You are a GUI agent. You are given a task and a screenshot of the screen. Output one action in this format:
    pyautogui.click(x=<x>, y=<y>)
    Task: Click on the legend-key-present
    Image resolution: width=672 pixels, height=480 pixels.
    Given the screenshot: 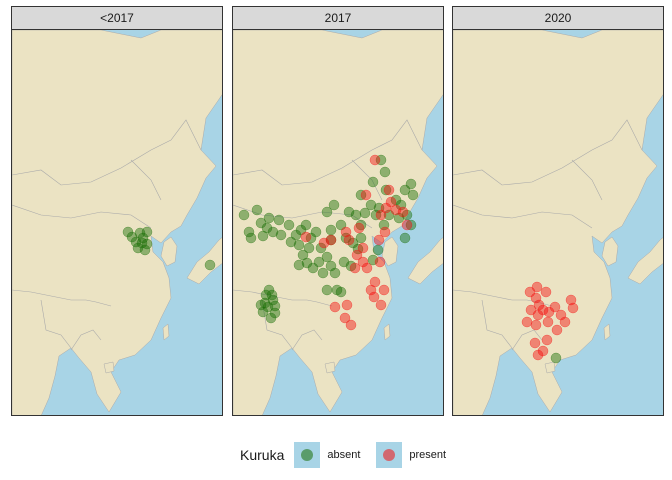 What is the action you would take?
    pyautogui.click(x=389, y=455)
    